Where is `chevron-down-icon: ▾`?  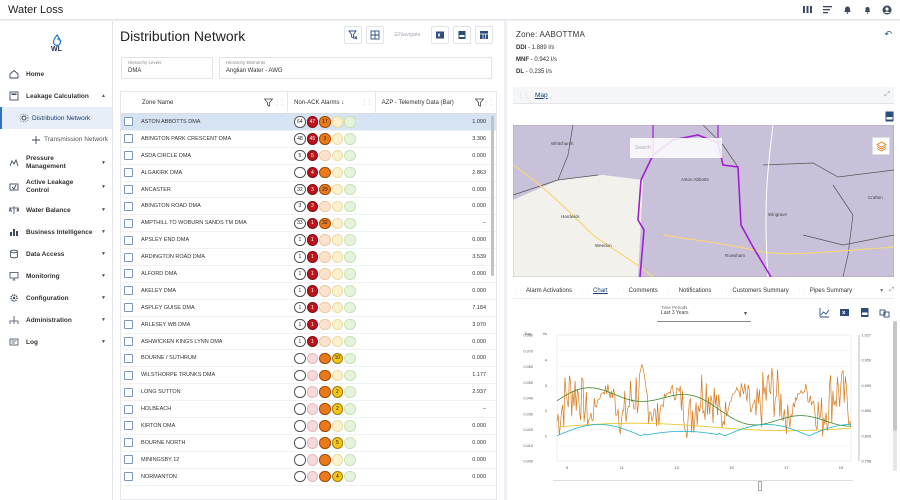 chevron-down-icon: ▾ is located at coordinates (882, 291).